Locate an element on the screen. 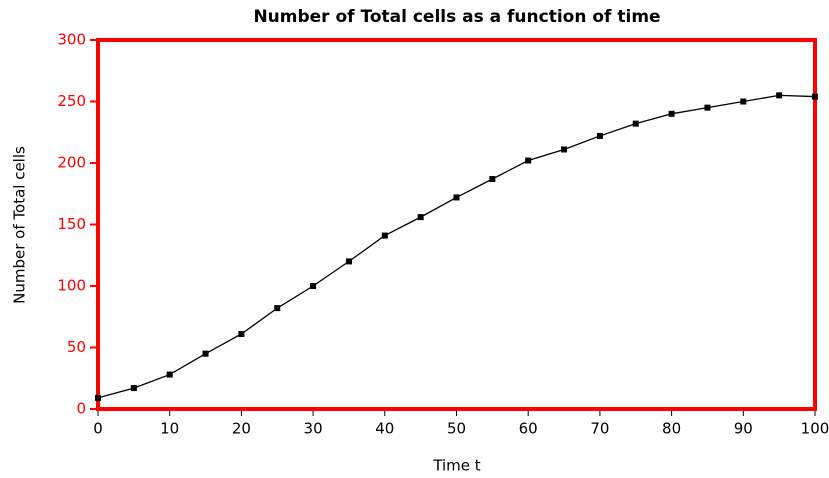 This screenshot has width=829, height=478. x-tick-label: 30 is located at coordinates (313, 429).